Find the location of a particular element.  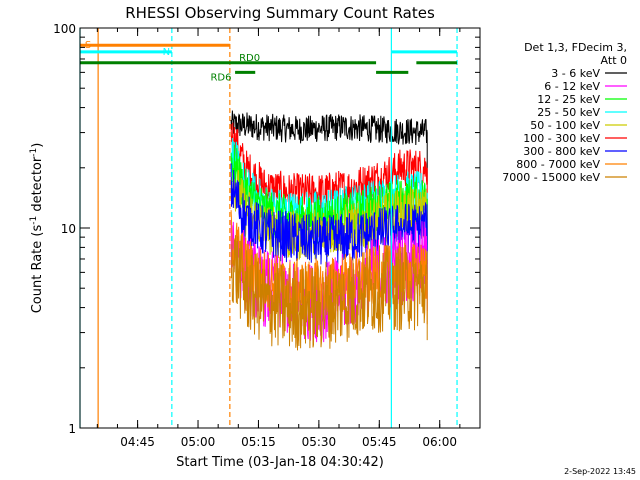

series-line-300_800keV is located at coordinates (329, 221).